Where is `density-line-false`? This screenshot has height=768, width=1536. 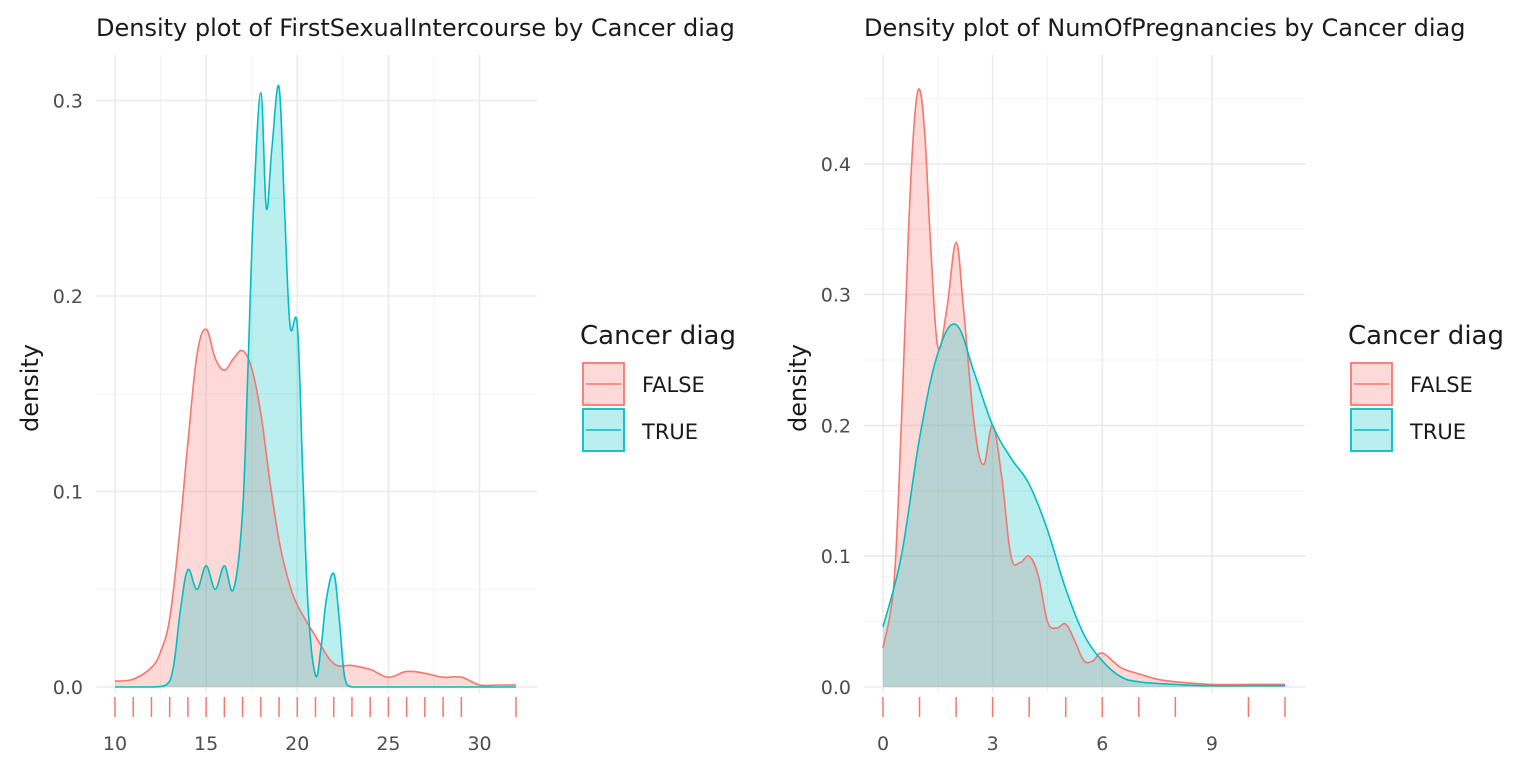 density-line-false is located at coordinates (315, 507).